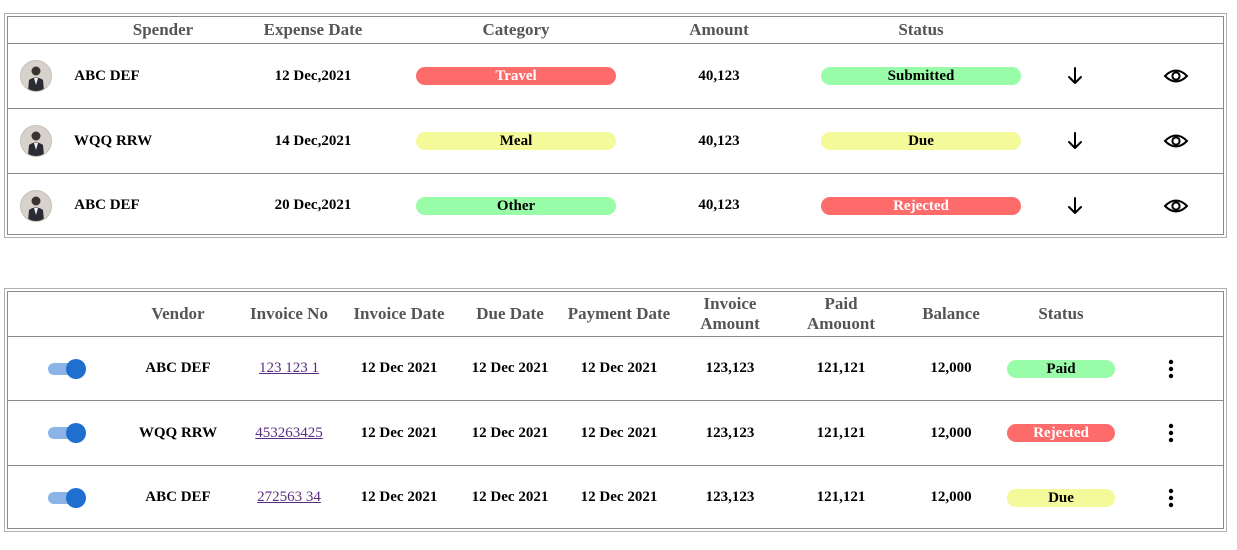 This screenshot has height=550, width=1237. I want to click on expense-date: 20 Dec,2021, so click(313, 205).